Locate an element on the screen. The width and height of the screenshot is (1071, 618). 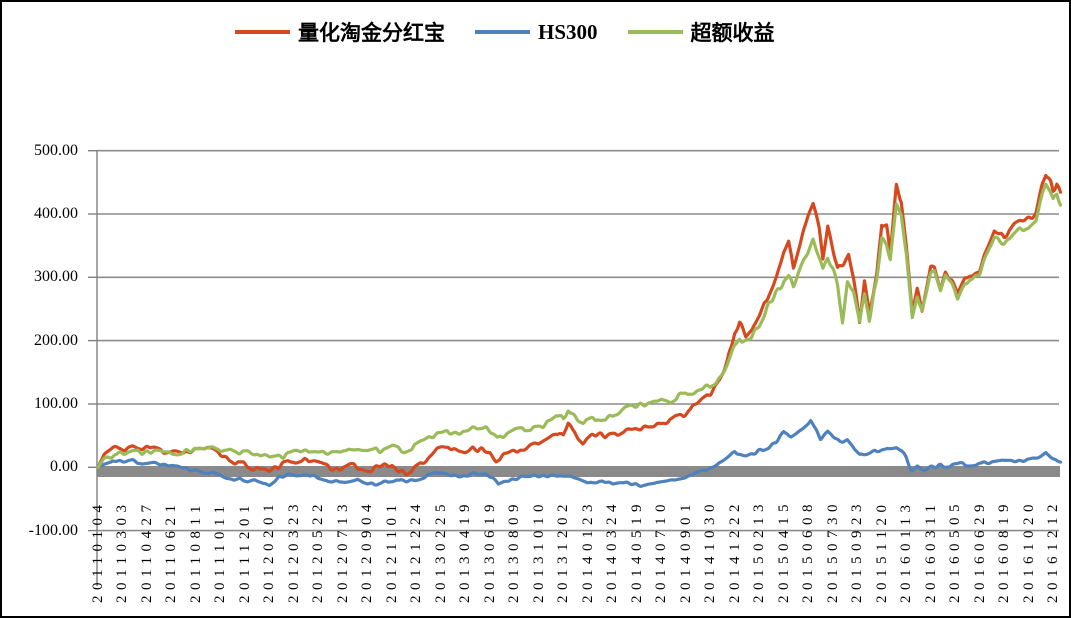
x-tick-label: 20130225 is located at coordinates (441, 551).